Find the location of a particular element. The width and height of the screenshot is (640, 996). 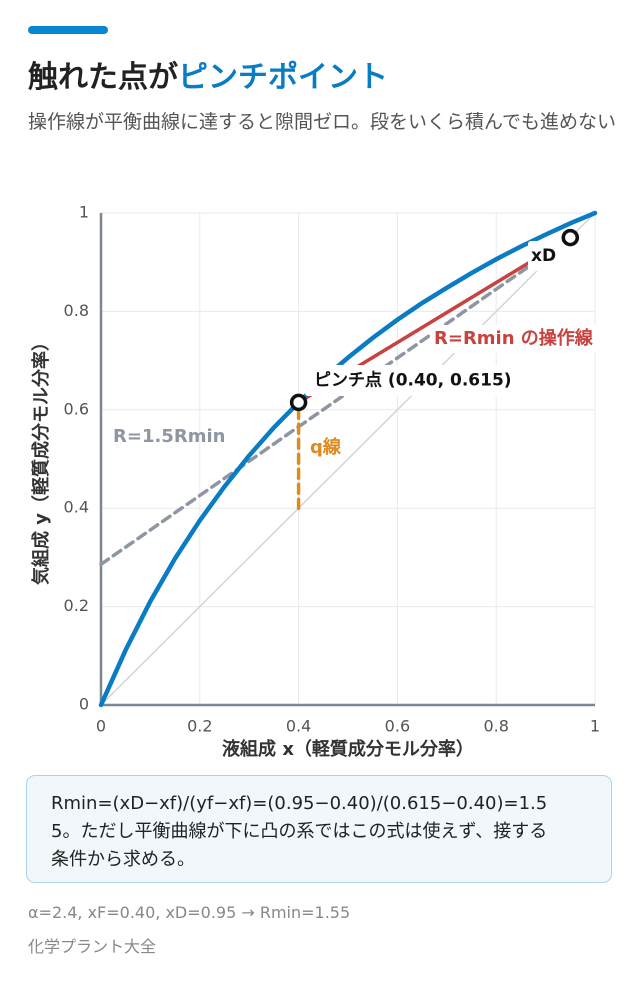

x-tick-label: 1 is located at coordinates (595, 726).